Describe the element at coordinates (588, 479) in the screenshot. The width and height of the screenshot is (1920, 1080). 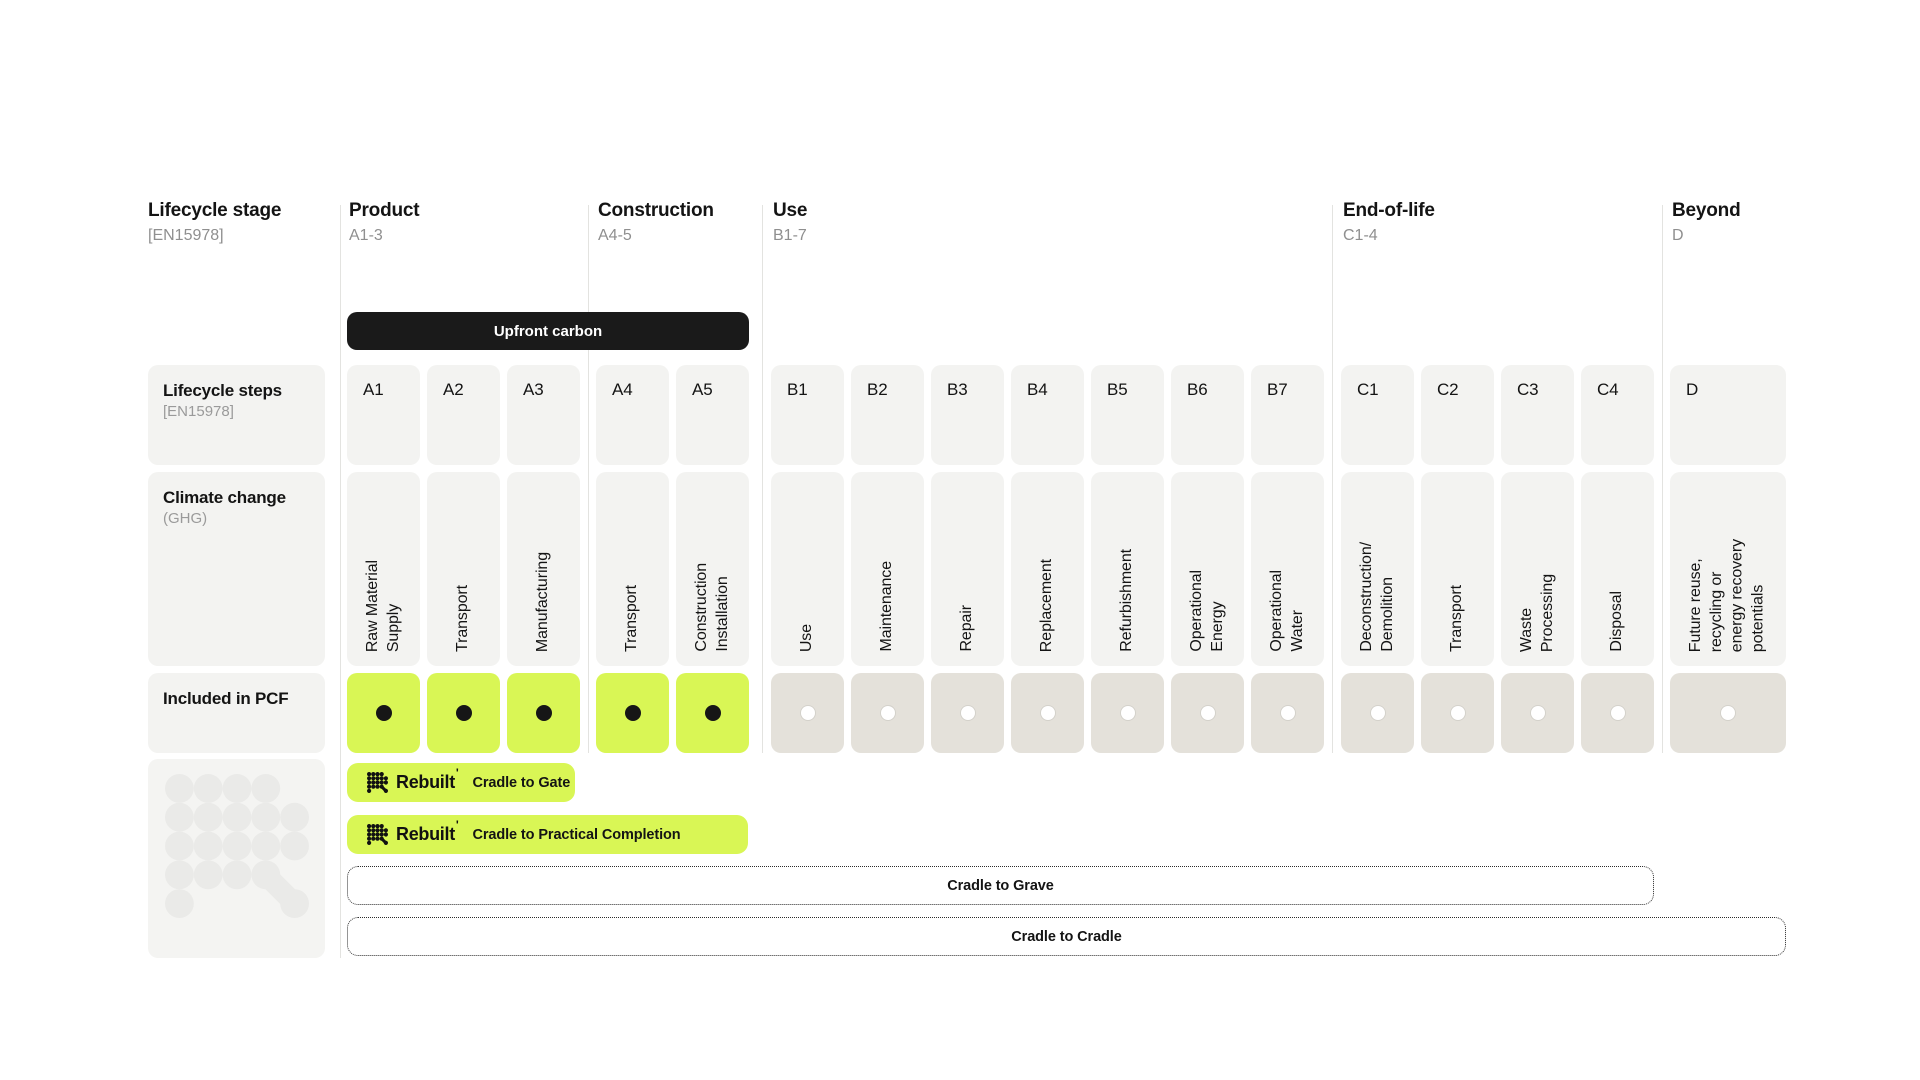
I see `divider-product-construction` at that location.